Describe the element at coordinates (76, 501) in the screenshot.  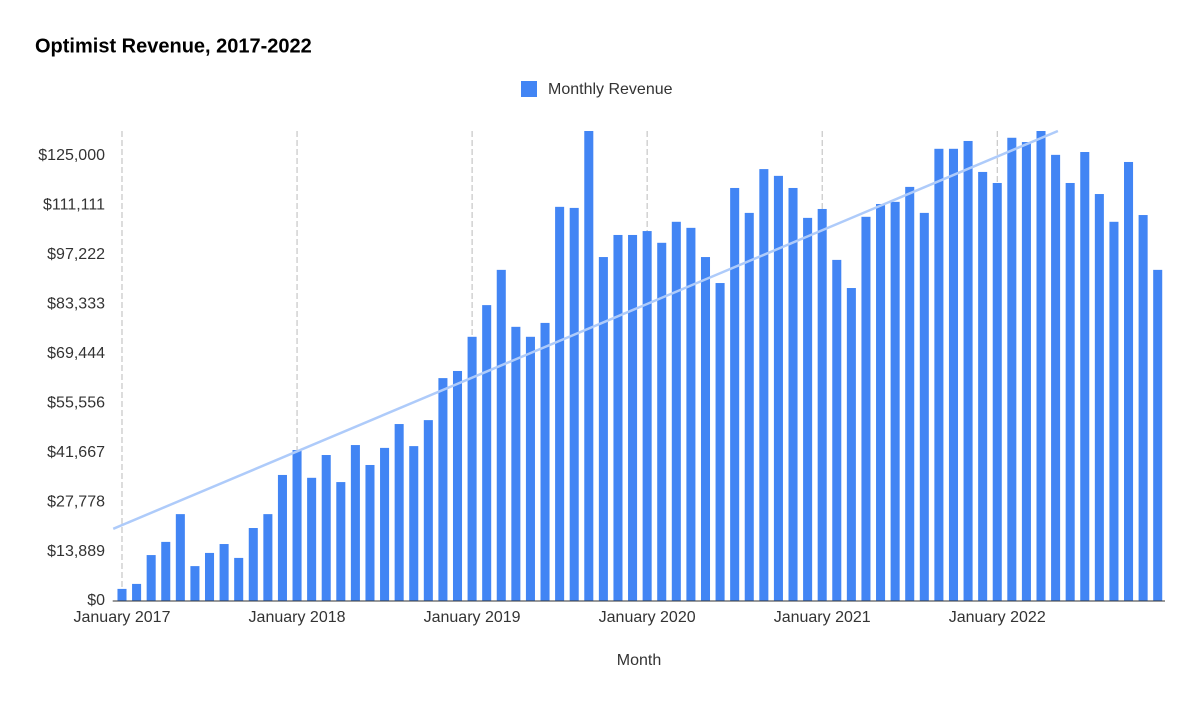
I see `y-tick-label: $27,778` at that location.